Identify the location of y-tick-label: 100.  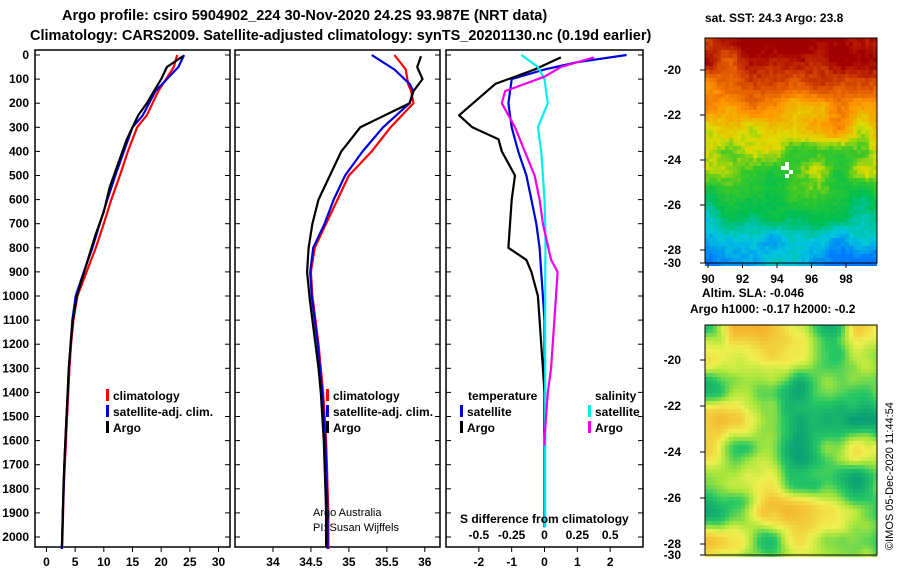
(19, 79).